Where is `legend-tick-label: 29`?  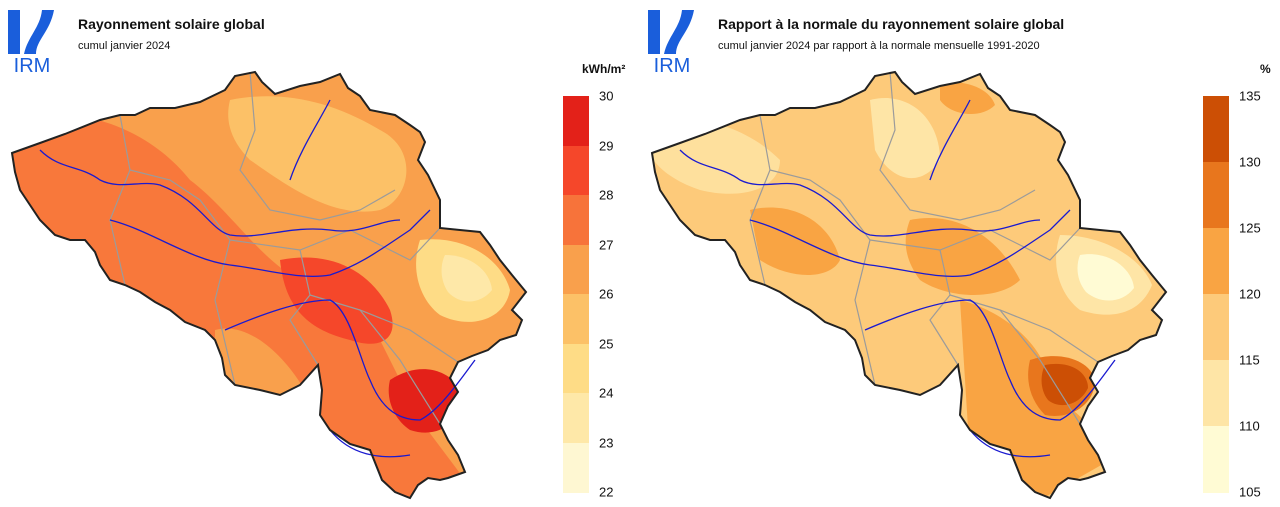
legend-tick-label: 29 is located at coordinates (606, 145).